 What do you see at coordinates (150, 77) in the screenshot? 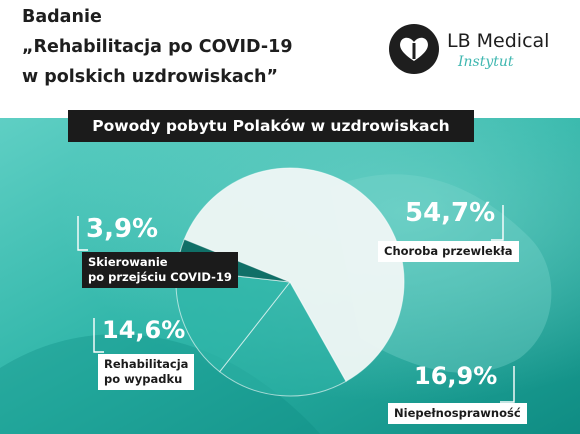
I see `title-line-3: w polskich uzdrowiskach”` at bounding box center [150, 77].